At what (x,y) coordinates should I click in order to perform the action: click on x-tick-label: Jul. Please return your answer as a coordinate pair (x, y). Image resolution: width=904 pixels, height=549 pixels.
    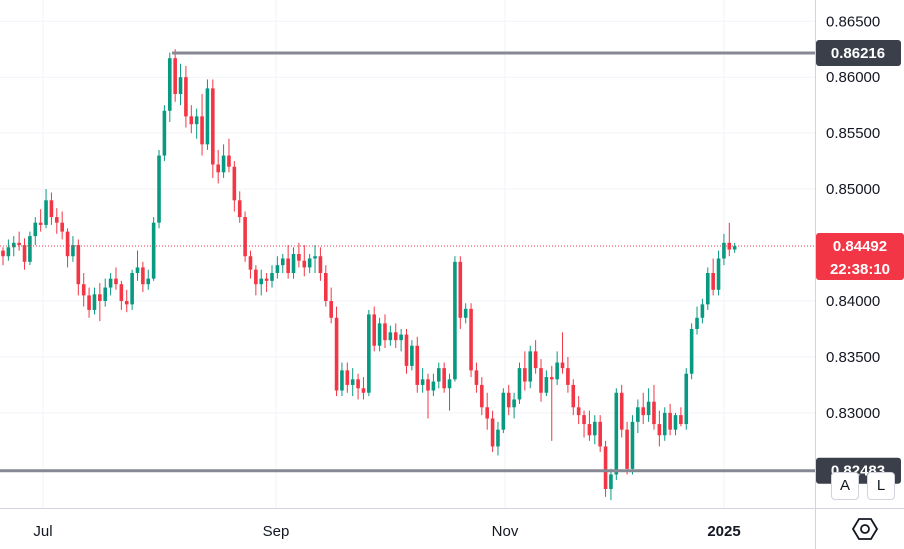
    Looking at the image, I should click on (42, 531).